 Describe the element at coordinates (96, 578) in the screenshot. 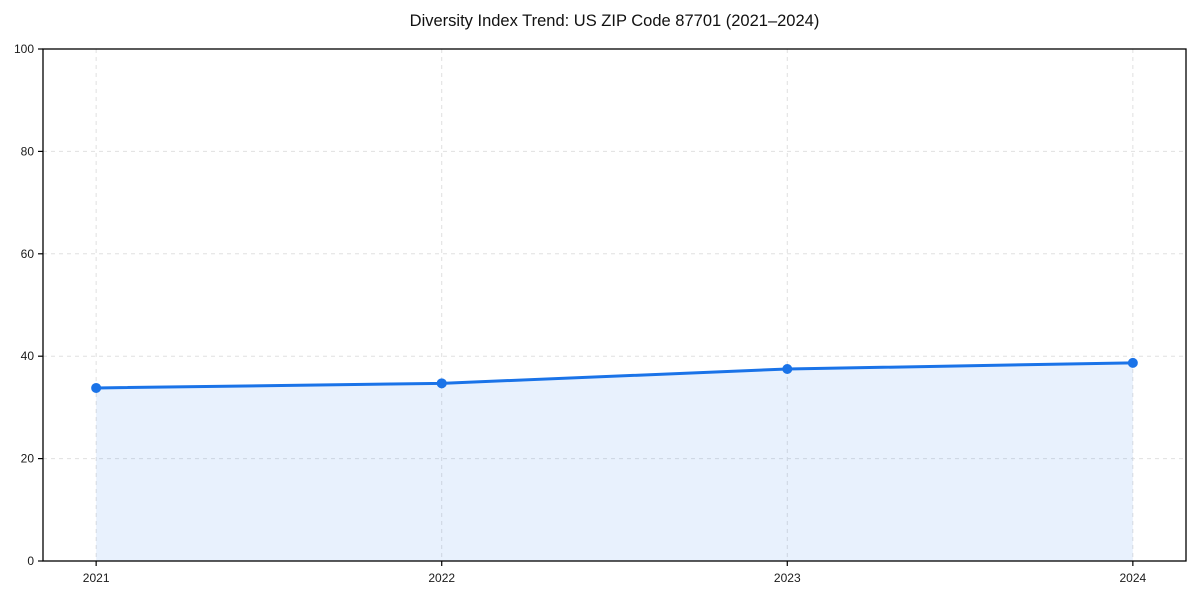

I see `x-tick-label: 2021` at that location.